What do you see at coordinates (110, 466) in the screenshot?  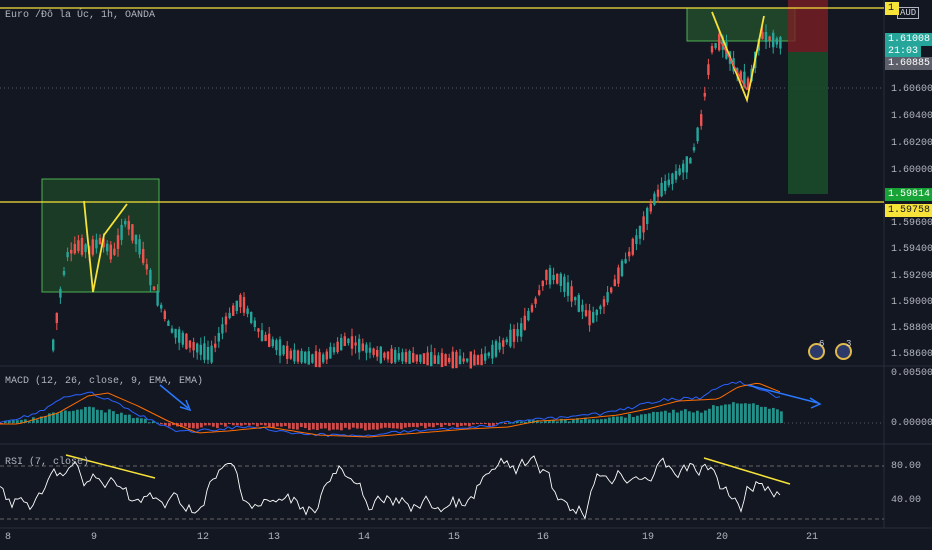 I see `rsi-divergence-line-left` at bounding box center [110, 466].